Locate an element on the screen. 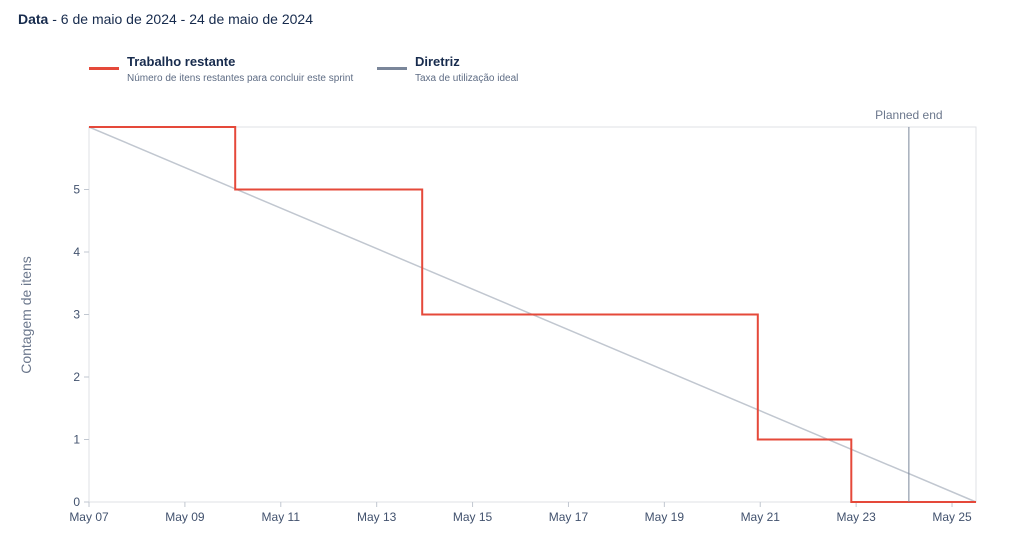 The width and height of the screenshot is (1028, 546). y-tick-label: 3 is located at coordinates (76, 315).